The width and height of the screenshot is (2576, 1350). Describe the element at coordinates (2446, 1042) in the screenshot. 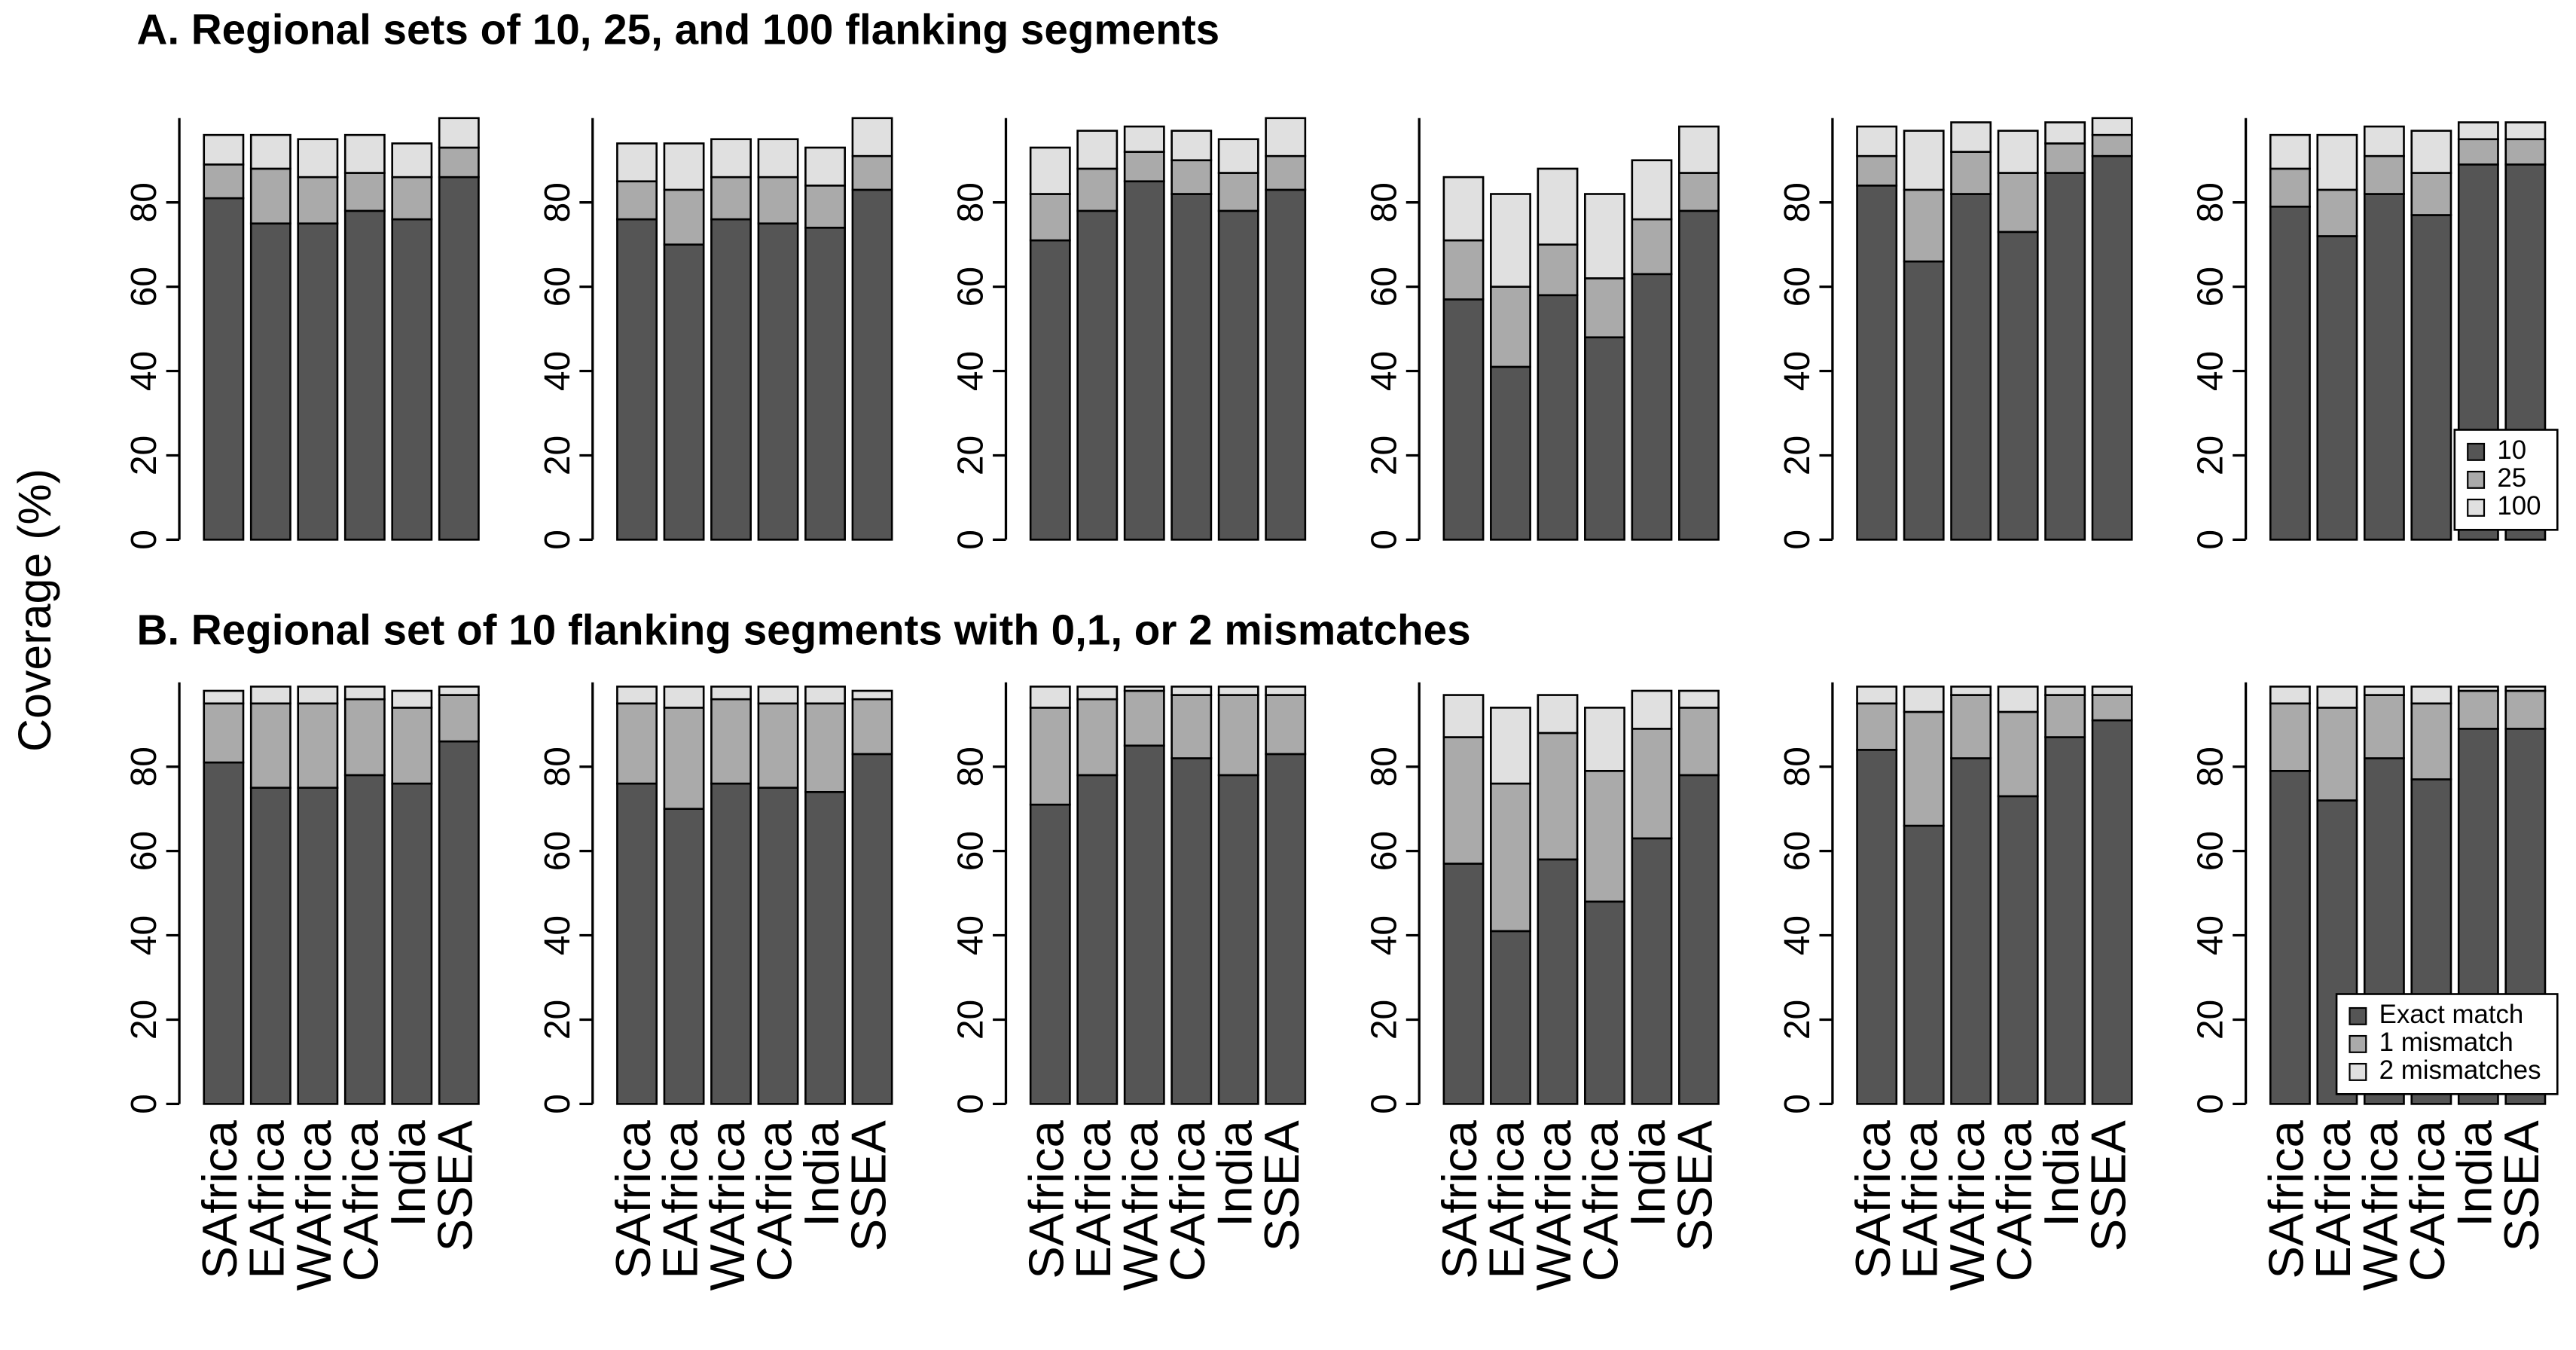

I see `legend-label: 1 mismatch` at that location.